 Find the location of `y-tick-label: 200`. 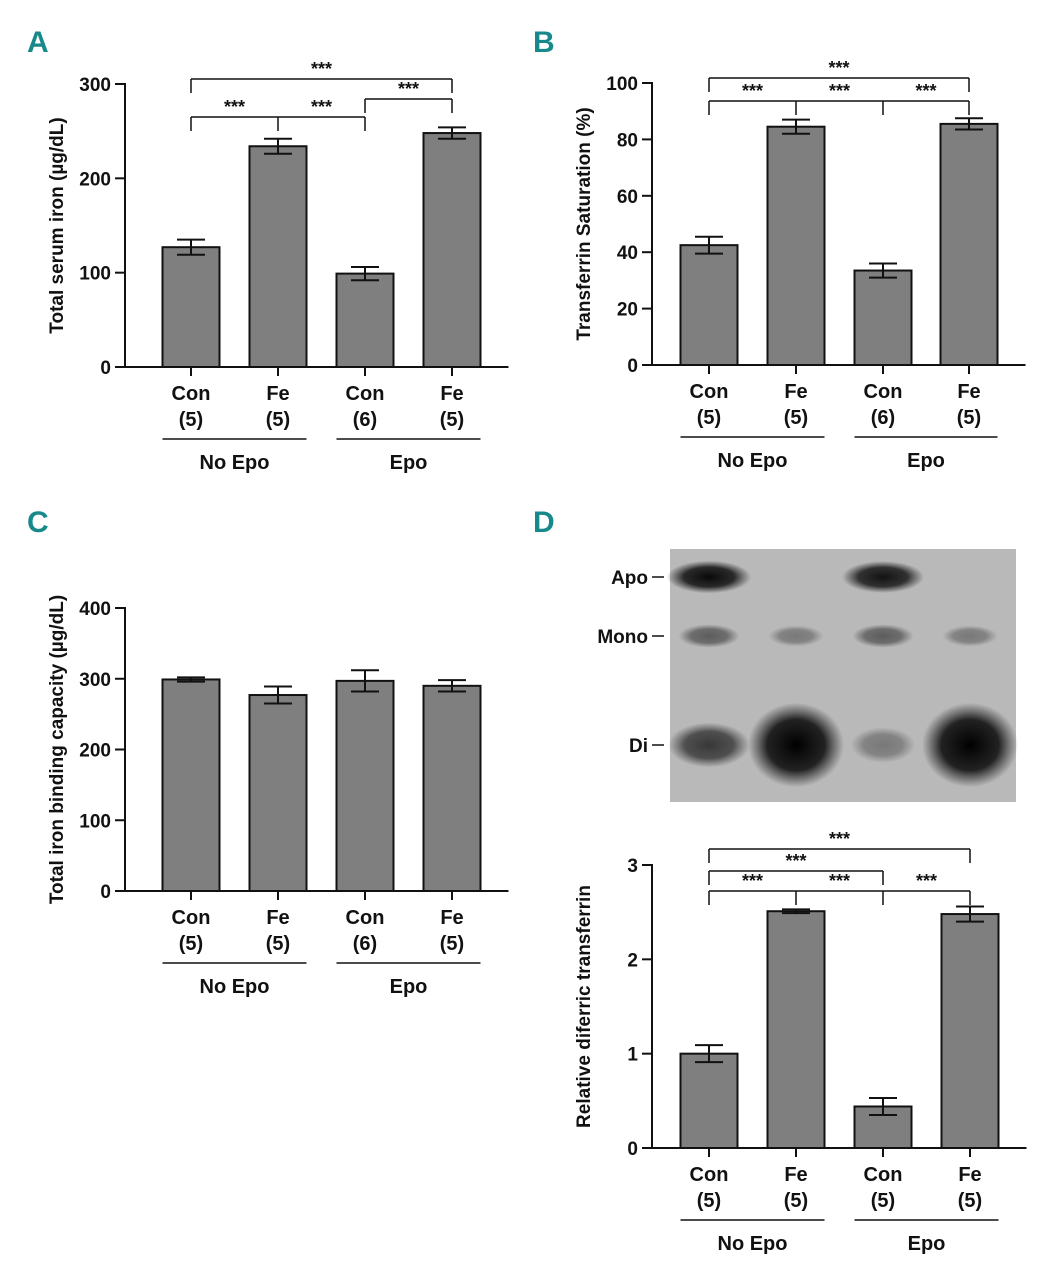

y-tick-label: 200 is located at coordinates (95, 751).